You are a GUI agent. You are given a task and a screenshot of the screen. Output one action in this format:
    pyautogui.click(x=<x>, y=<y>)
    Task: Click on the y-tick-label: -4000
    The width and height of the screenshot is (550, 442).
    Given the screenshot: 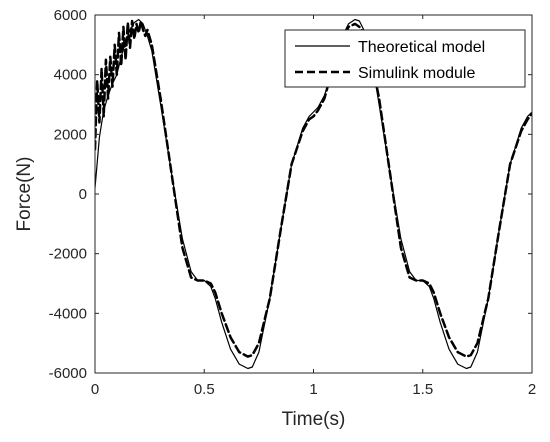 What is the action you would take?
    pyautogui.click(x=68, y=313)
    